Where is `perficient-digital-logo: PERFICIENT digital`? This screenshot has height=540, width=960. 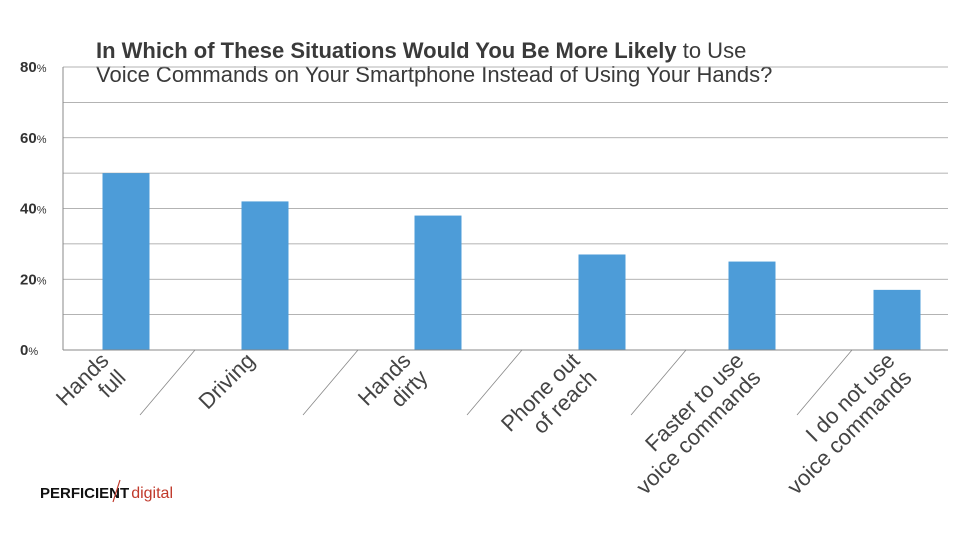 perficient-digital-logo: PERFICIENT digital is located at coordinates (106, 493).